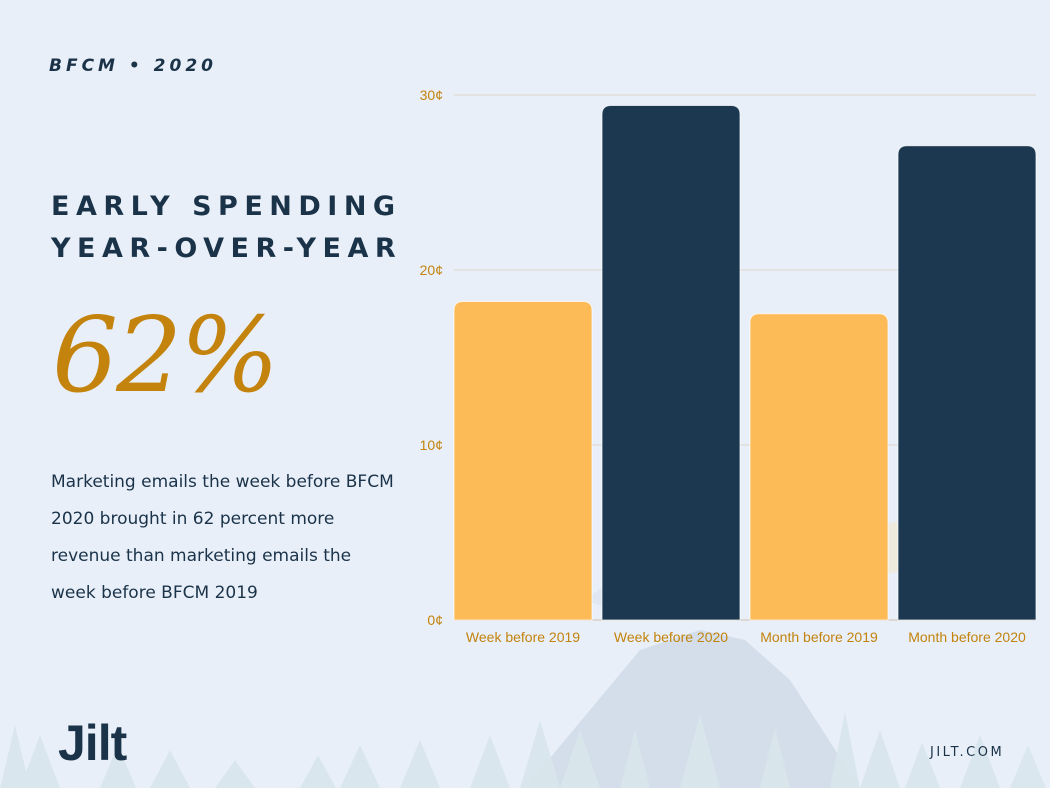  Describe the element at coordinates (671, 637) in the screenshot. I see `x-category-label: Week before 2020` at that location.